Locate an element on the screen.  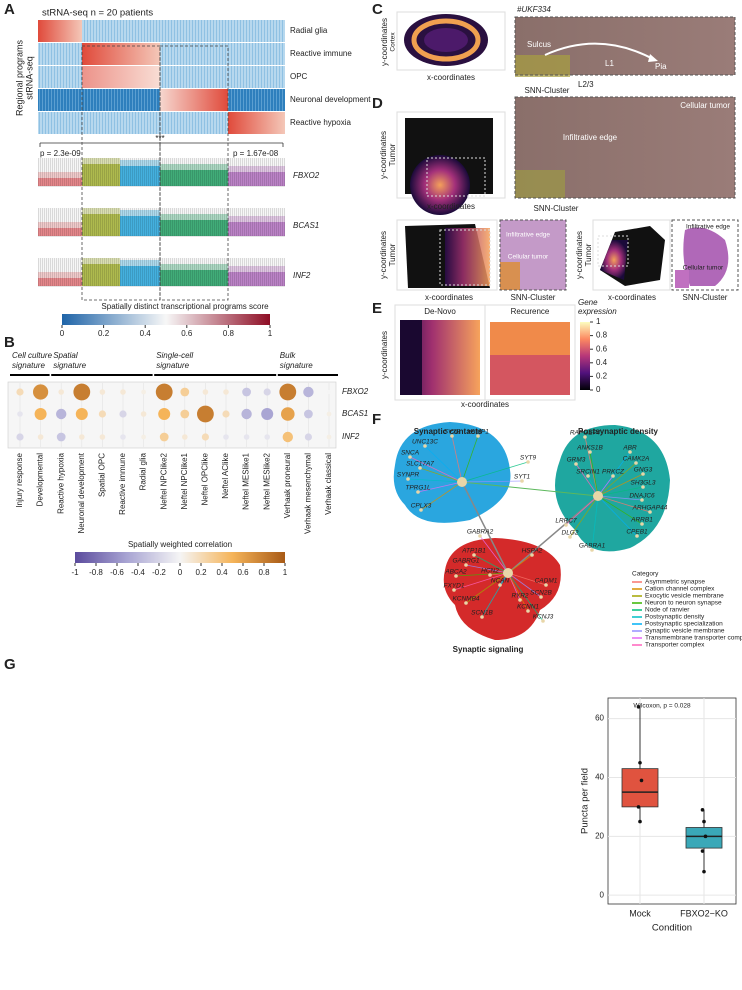
colorbar-title: Gene is located at coordinates (588, 302).